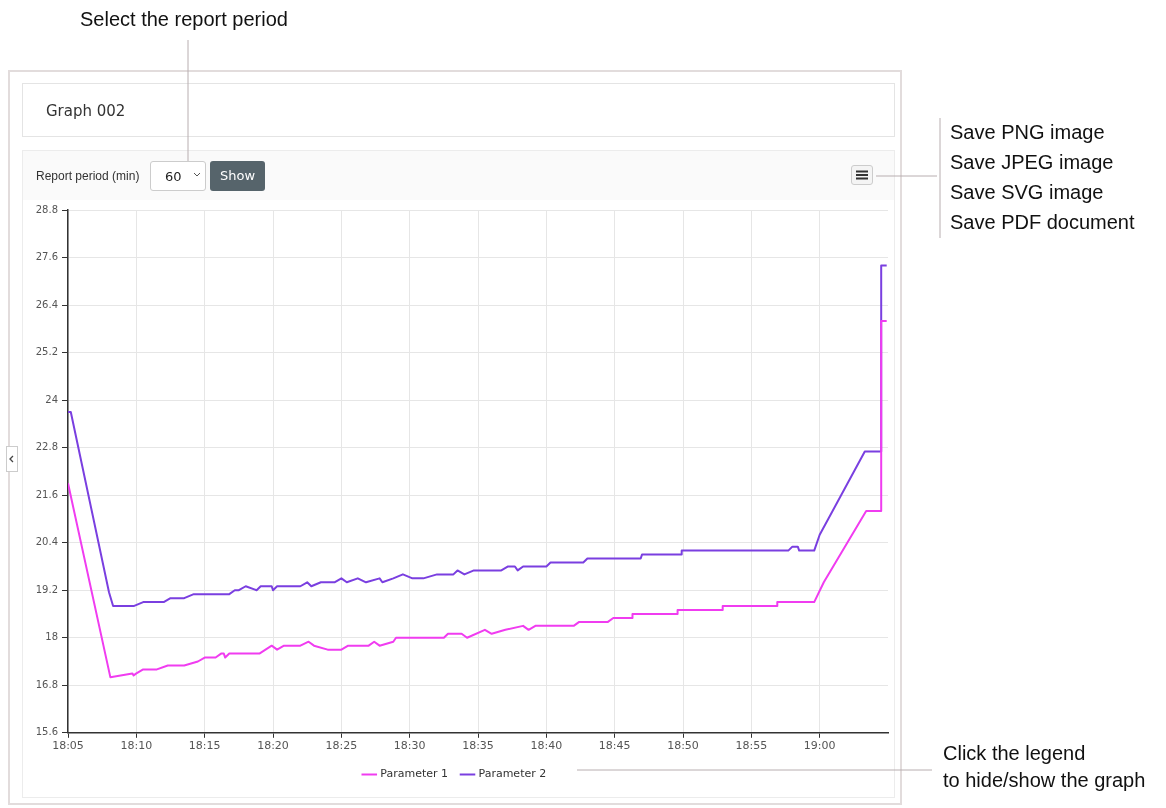 Image resolution: width=1166 pixels, height=808 pixels. Describe the element at coordinates (478, 746) in the screenshot. I see `x-tick-label: 18:35` at that location.